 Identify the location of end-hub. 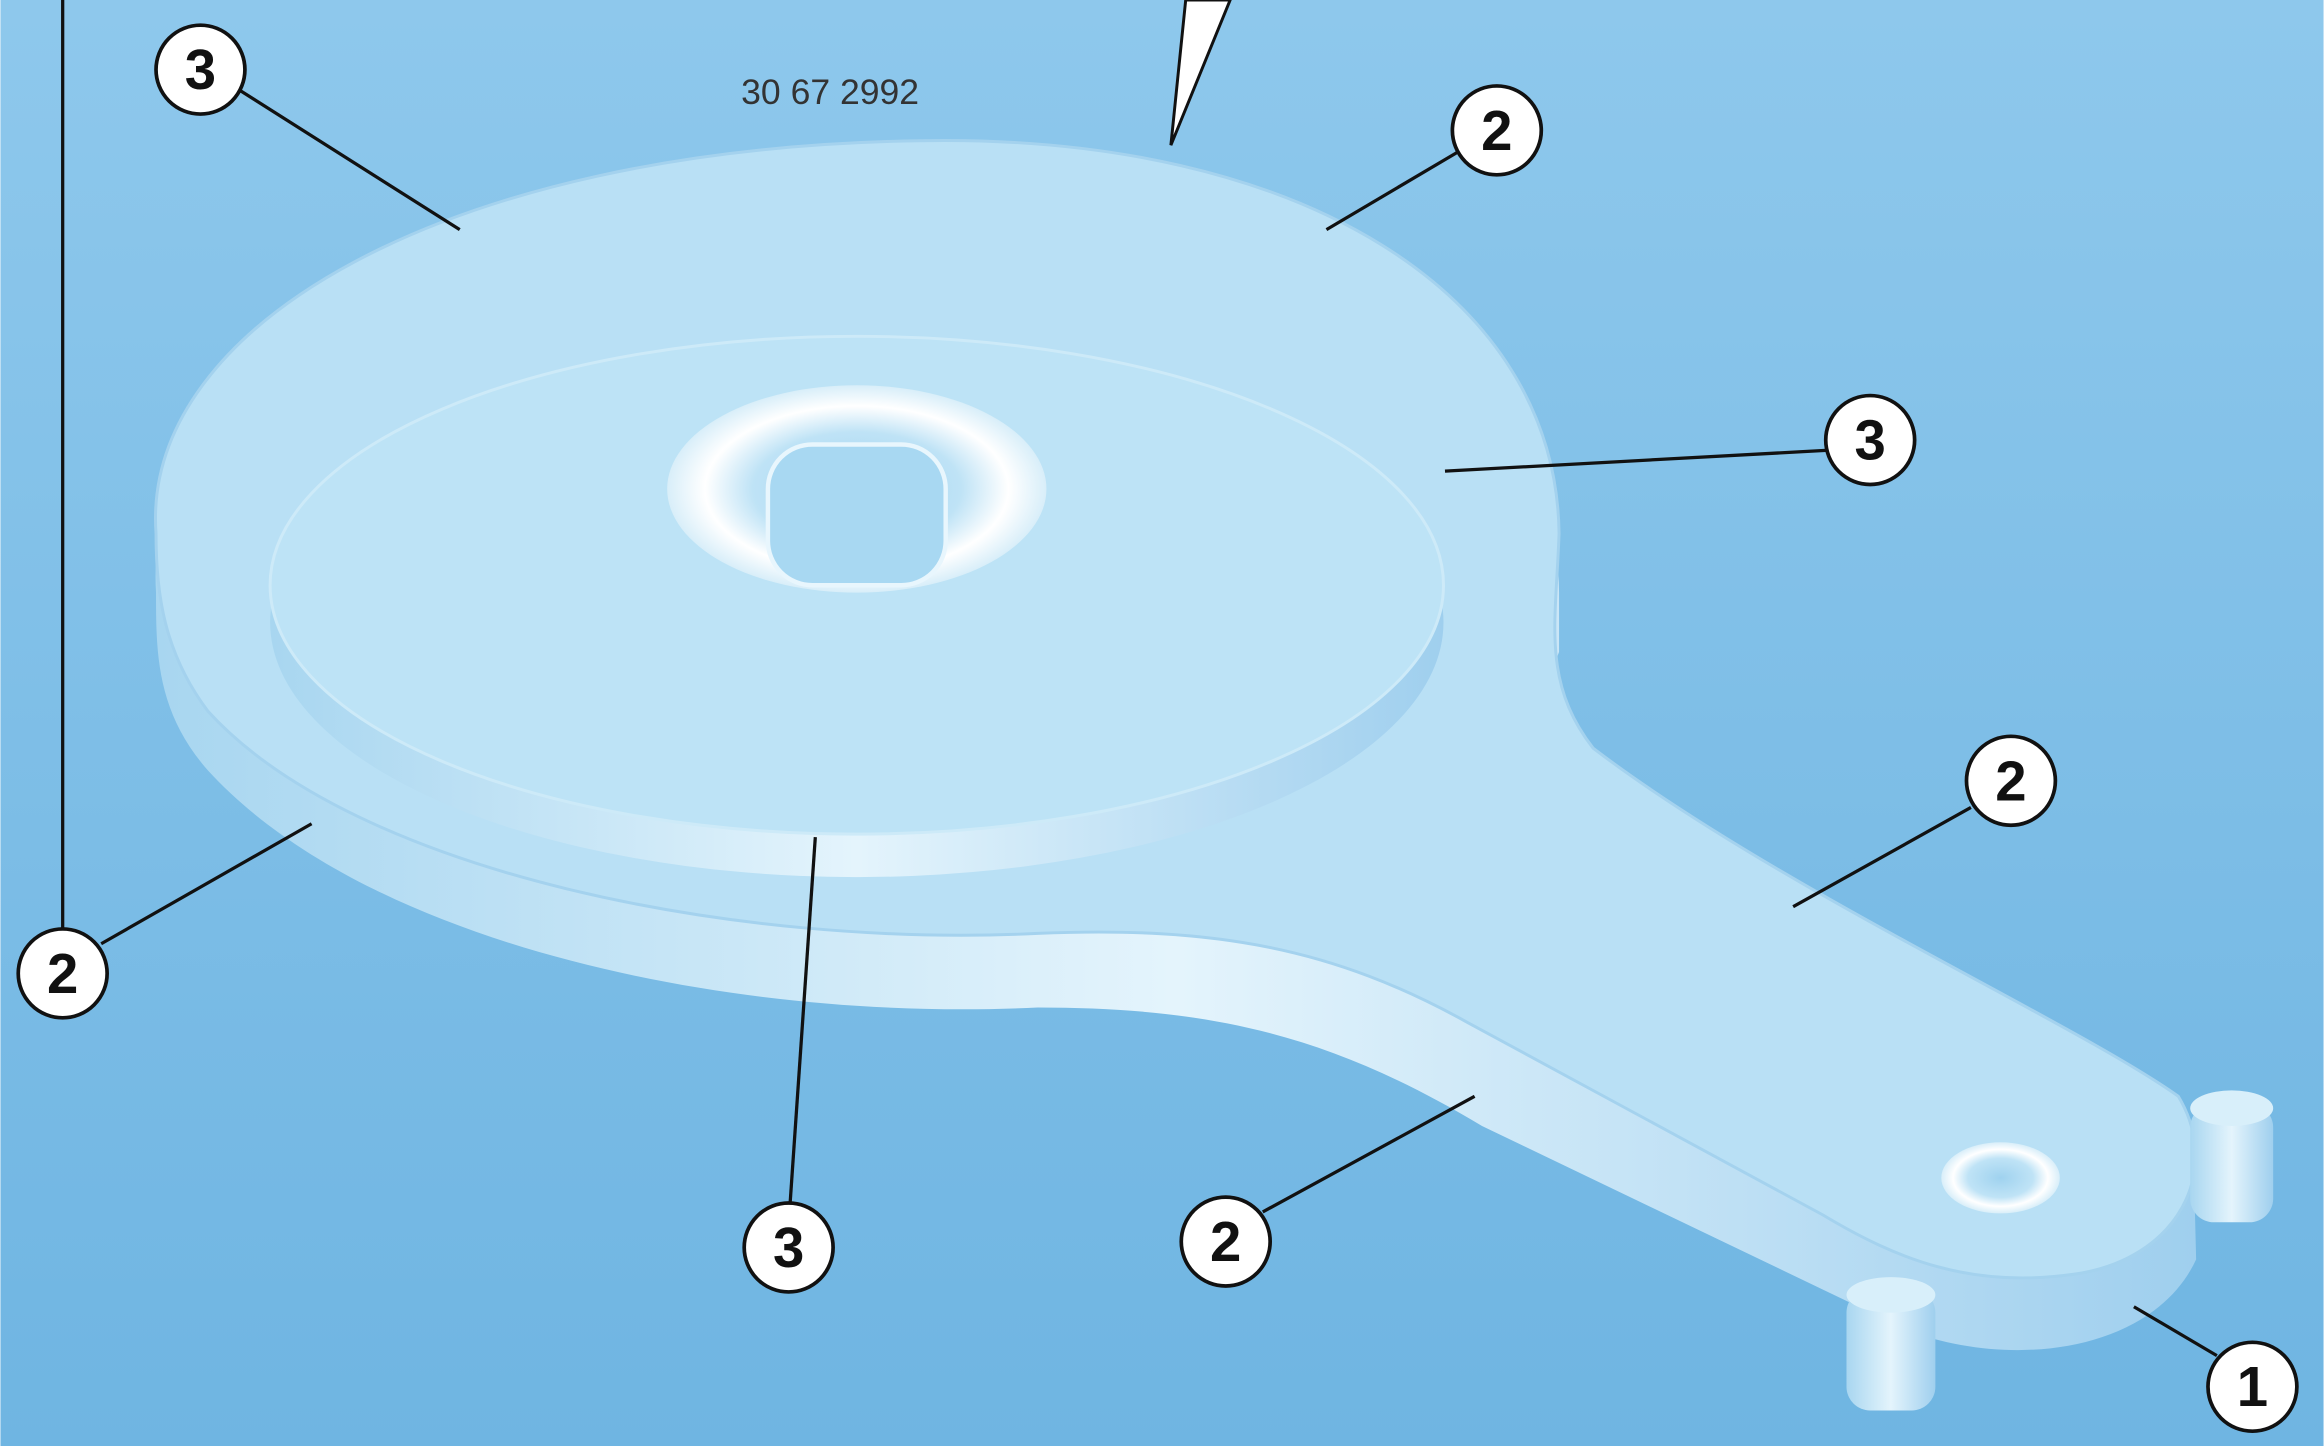
(2000, 1178).